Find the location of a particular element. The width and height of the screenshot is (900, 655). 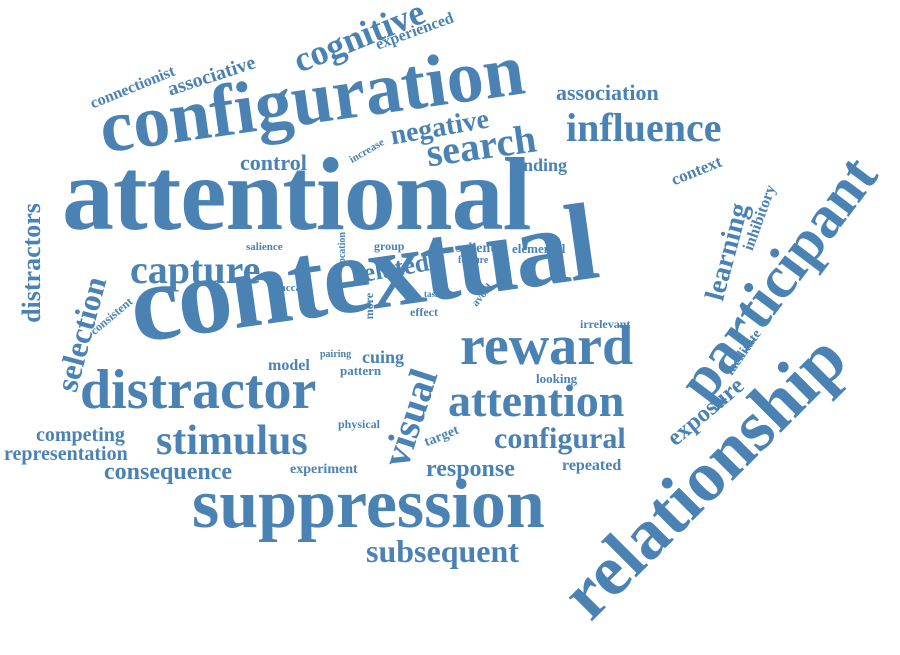

word-competing: competing is located at coordinates (80, 435).